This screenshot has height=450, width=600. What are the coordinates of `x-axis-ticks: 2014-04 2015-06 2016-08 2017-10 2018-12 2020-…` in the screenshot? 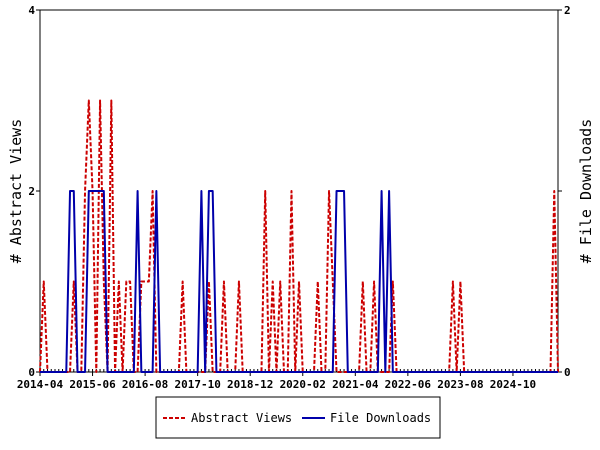 It's located at (276, 381).